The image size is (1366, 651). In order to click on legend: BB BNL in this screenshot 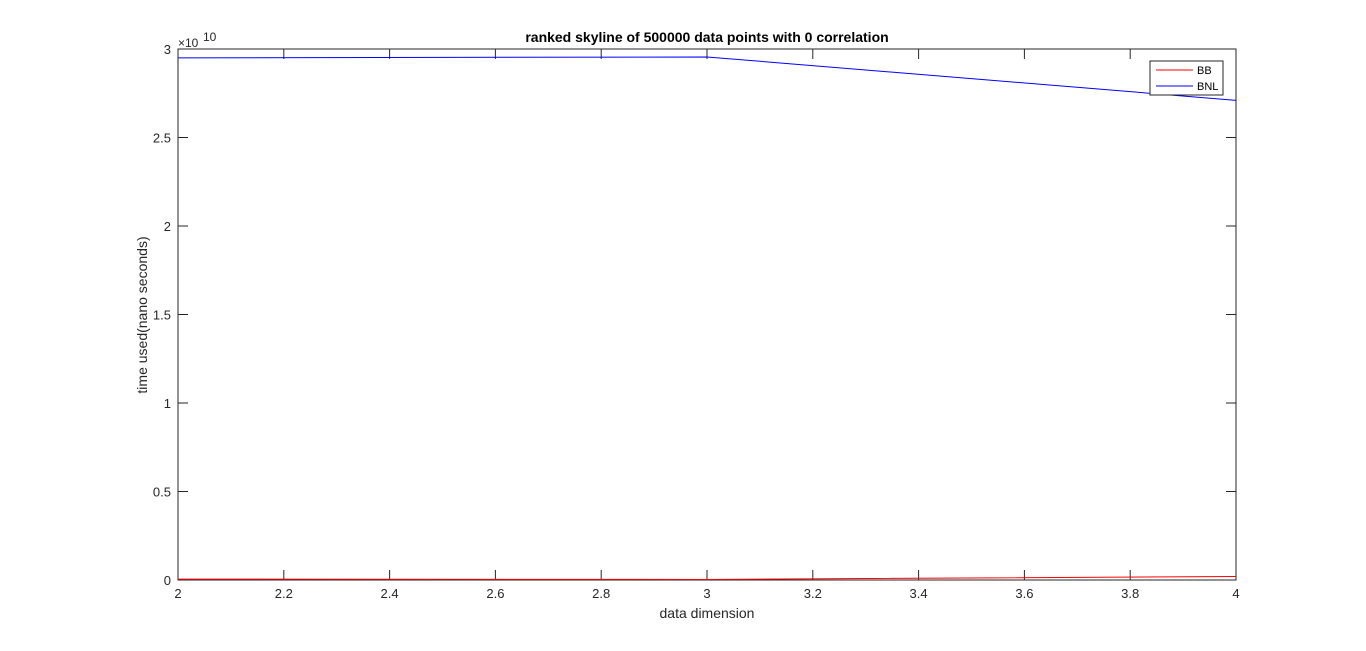, I will do `click(1186, 78)`.